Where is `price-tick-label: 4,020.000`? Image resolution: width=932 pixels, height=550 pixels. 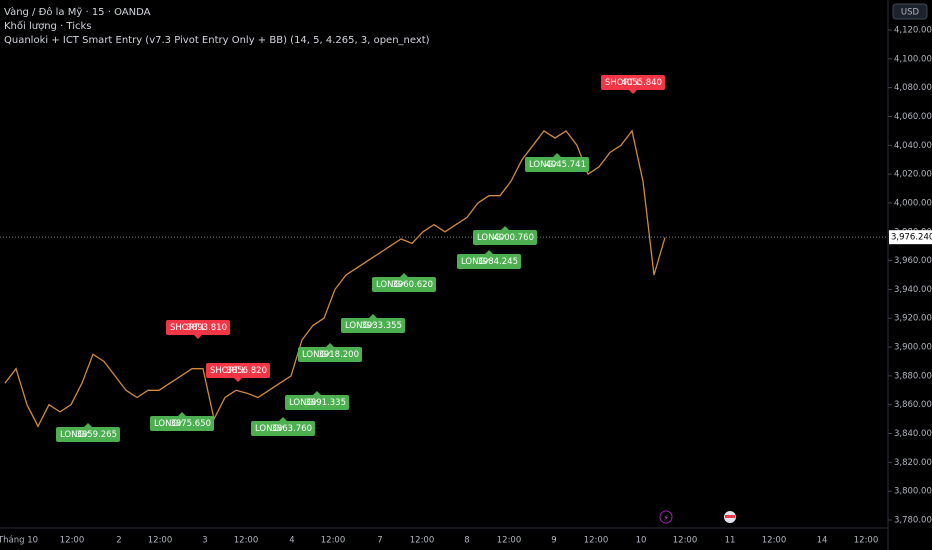 price-tick-label: 4,020.000 is located at coordinates (913, 175).